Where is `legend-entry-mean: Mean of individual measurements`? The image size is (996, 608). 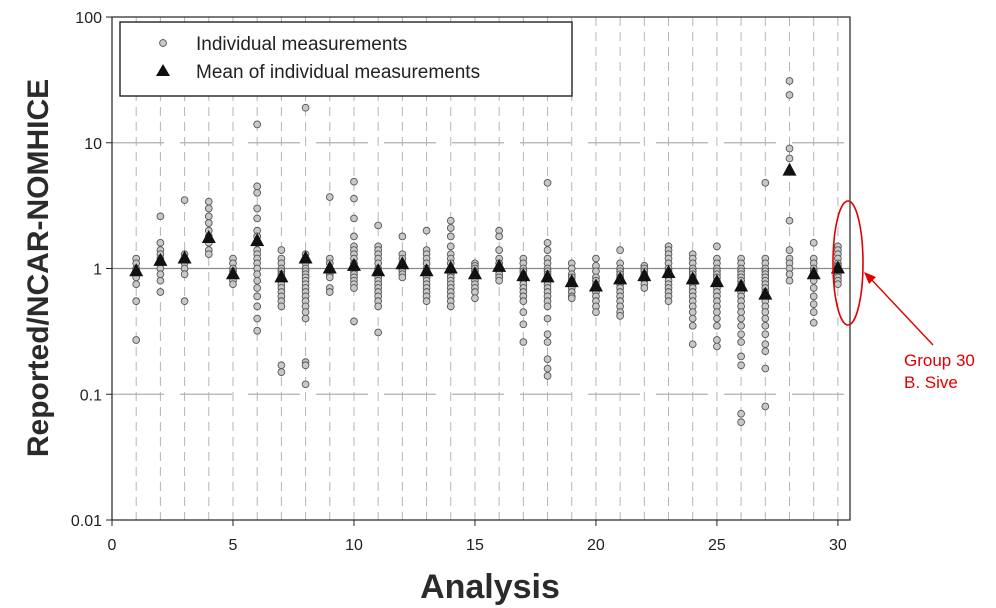 legend-entry-mean: Mean of individual measurements is located at coordinates (338, 72).